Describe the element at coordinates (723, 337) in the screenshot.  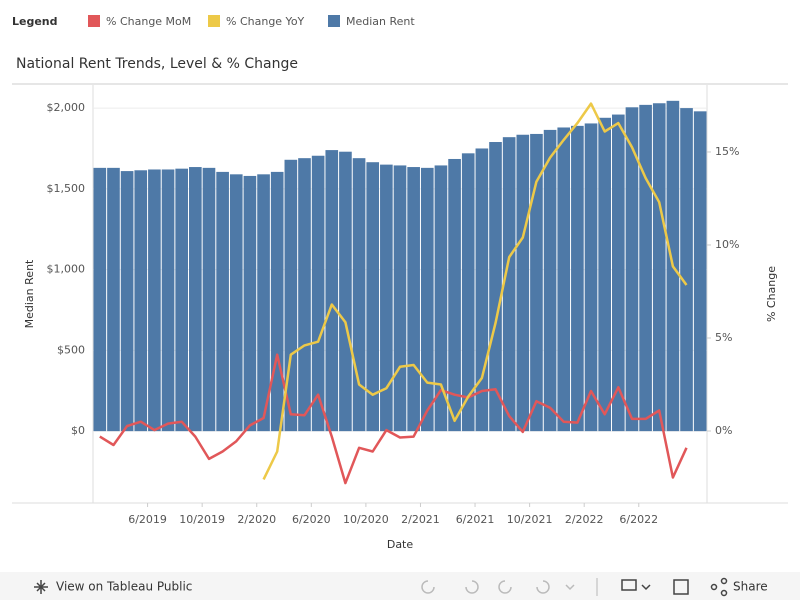
I see `y2-tick-label: 5%` at that location.